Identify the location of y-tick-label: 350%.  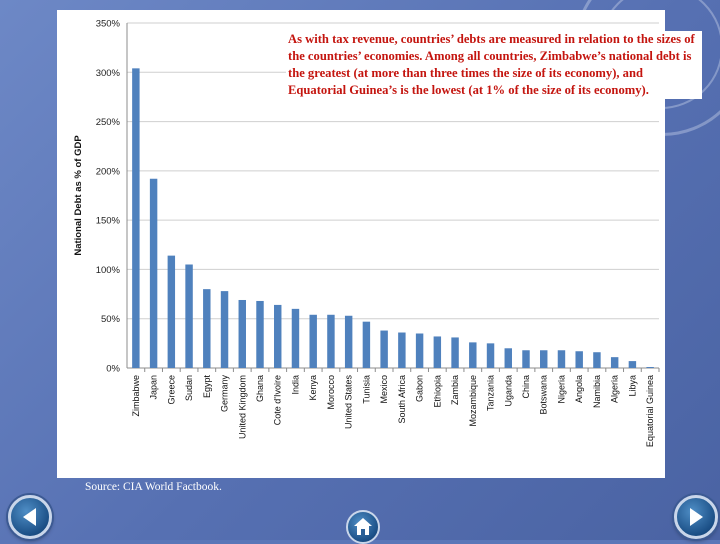
(108, 24).